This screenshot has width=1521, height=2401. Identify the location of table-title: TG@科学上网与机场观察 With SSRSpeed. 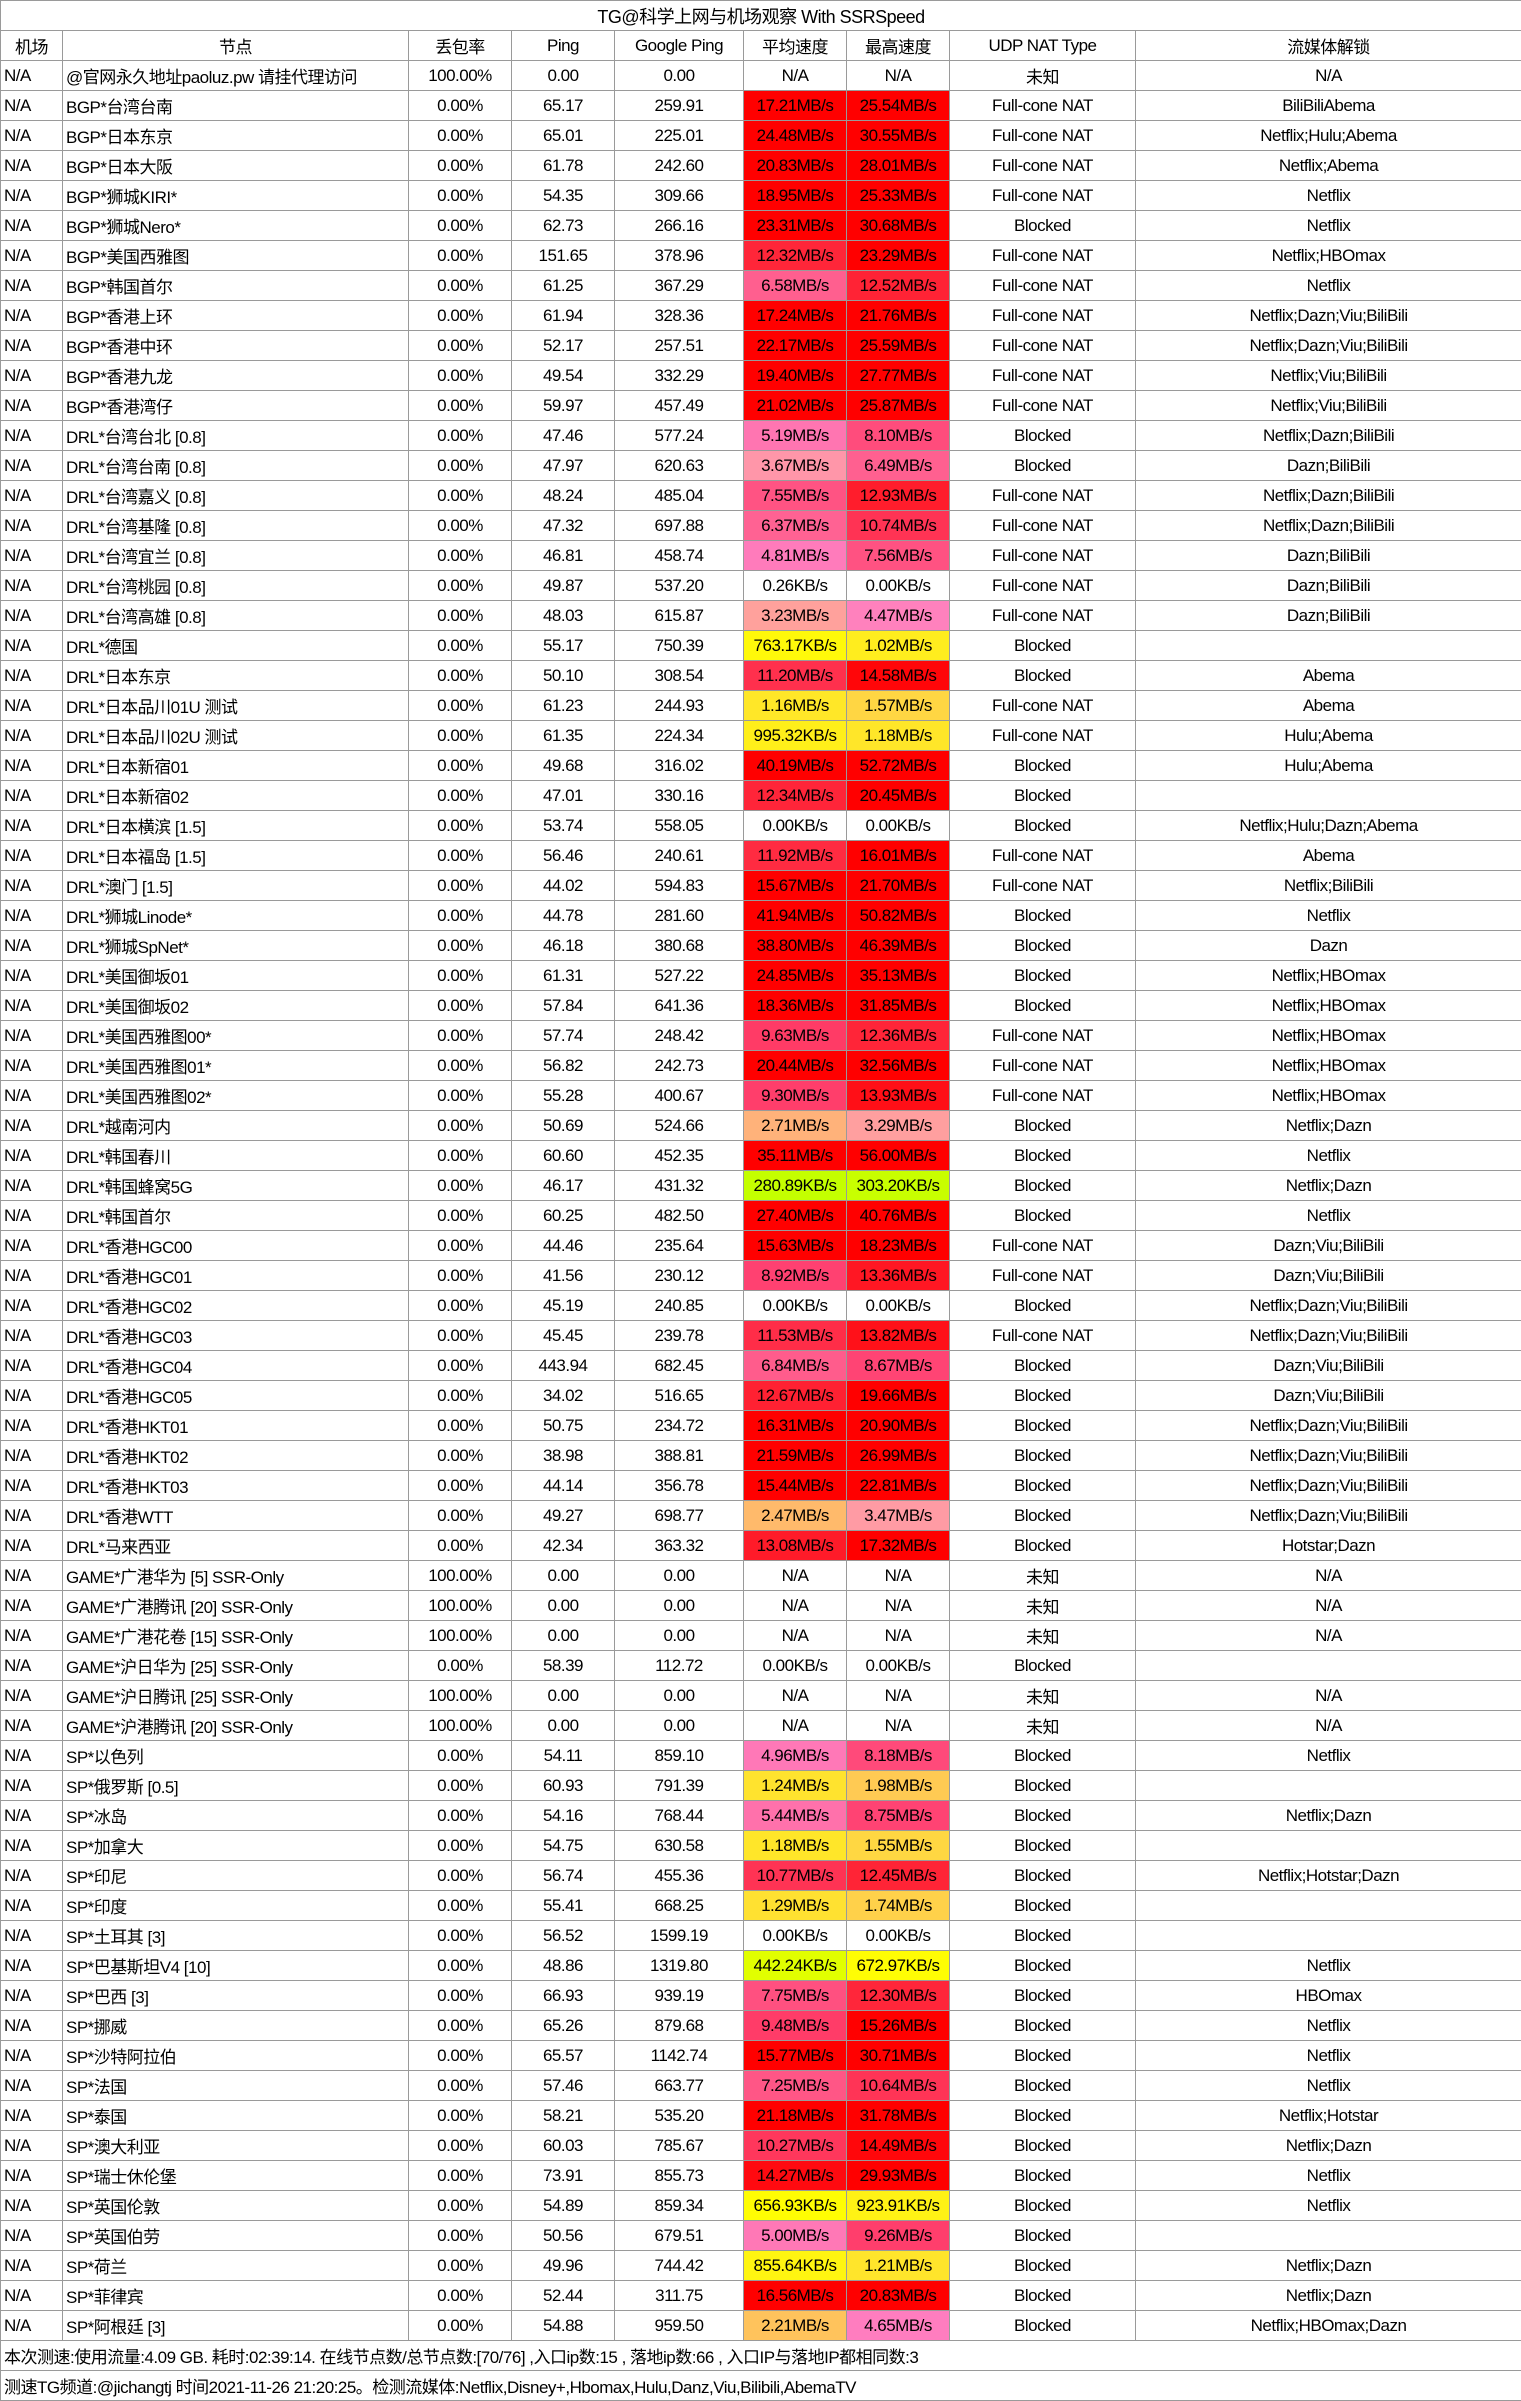
(761, 16).